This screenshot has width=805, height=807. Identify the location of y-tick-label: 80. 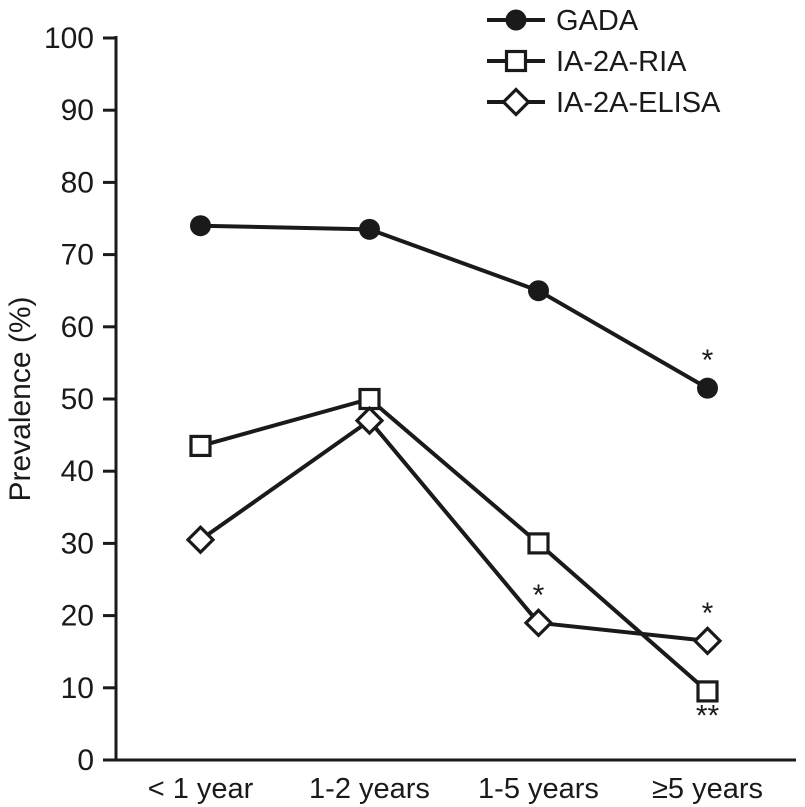
(77, 182).